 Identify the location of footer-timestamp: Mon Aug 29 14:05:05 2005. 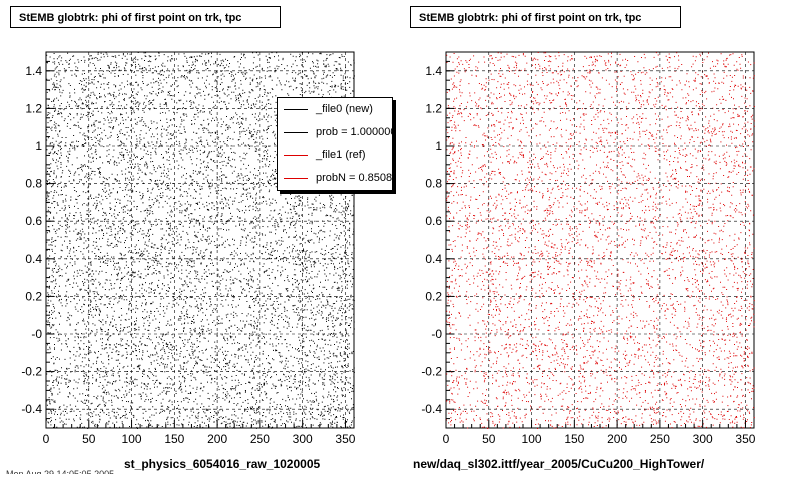
(60, 471).